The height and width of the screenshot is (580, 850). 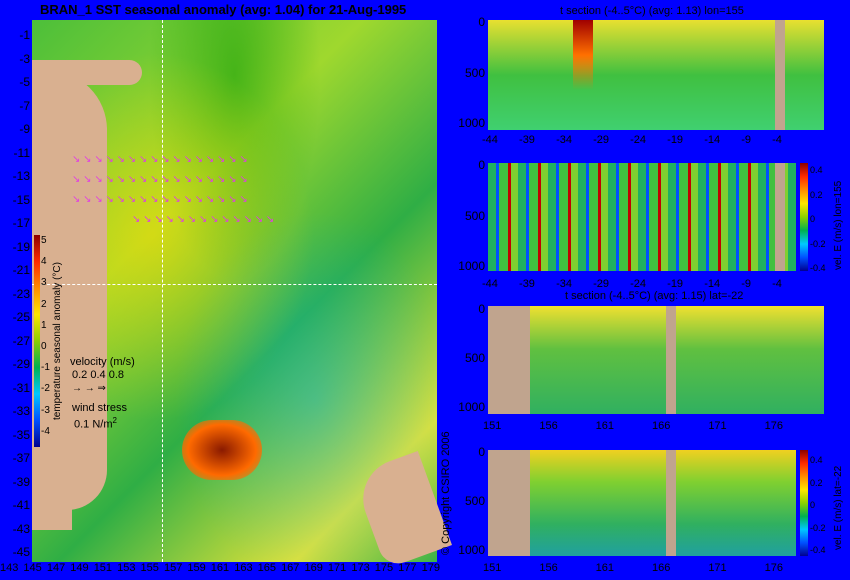 I want to click on section4-plot, so click(x=642, y=503).